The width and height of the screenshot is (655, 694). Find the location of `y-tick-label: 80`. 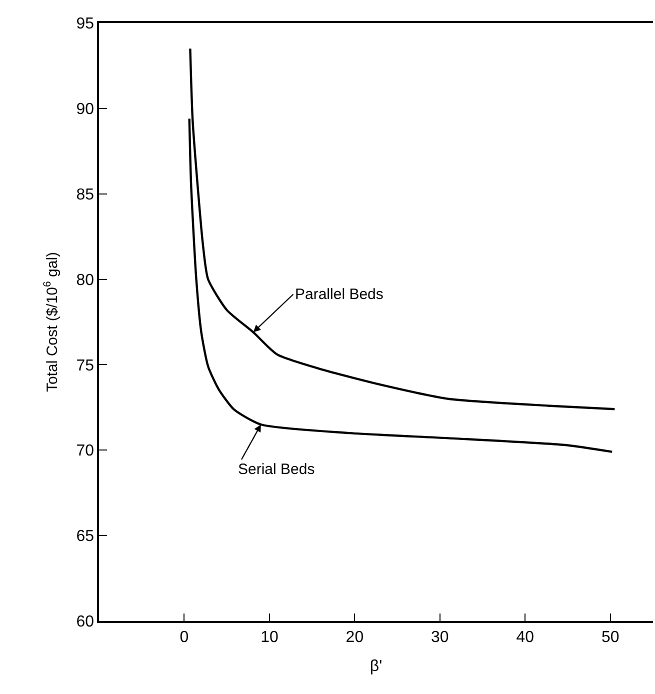

y-tick-label: 80 is located at coordinates (85, 280).